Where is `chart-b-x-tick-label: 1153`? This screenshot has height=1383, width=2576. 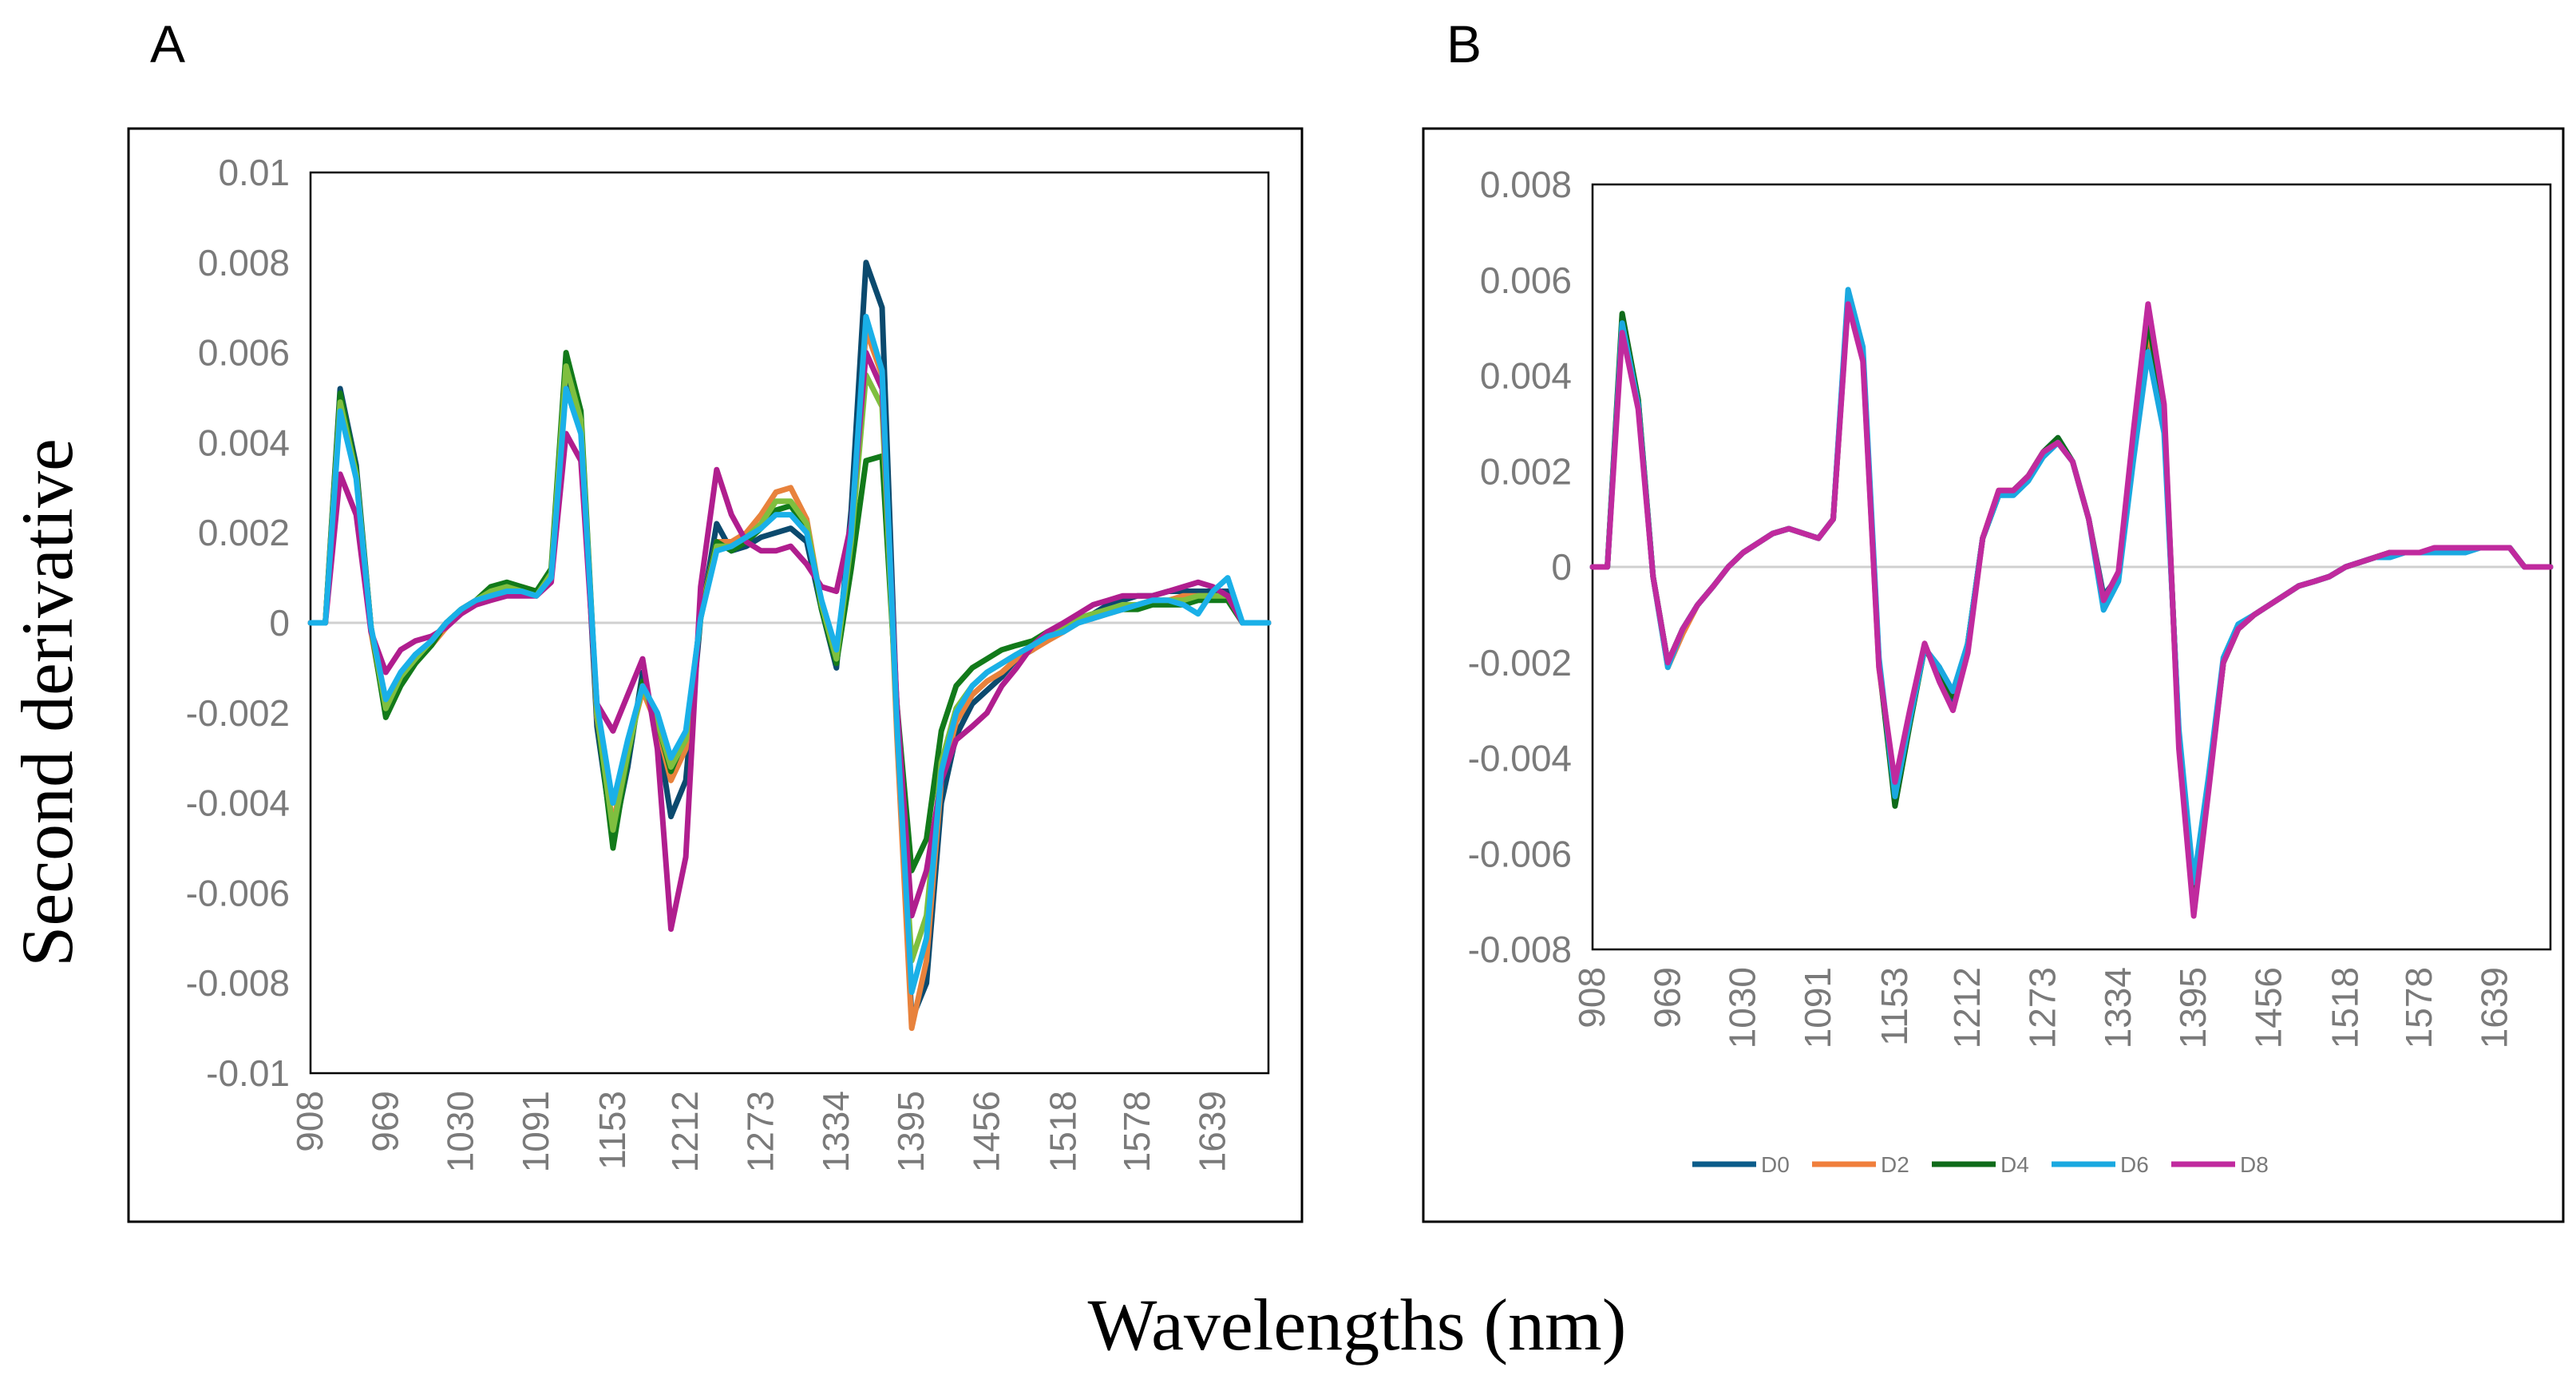 chart-b-x-tick-label: 1153 is located at coordinates (1894, 1006).